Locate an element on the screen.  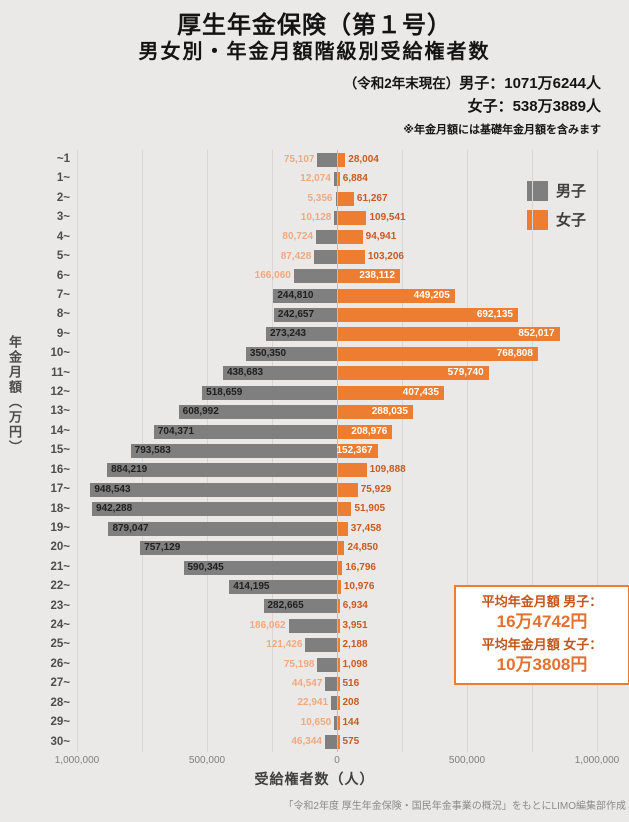
male-value-label: 757,129 is located at coordinates (162, 548).